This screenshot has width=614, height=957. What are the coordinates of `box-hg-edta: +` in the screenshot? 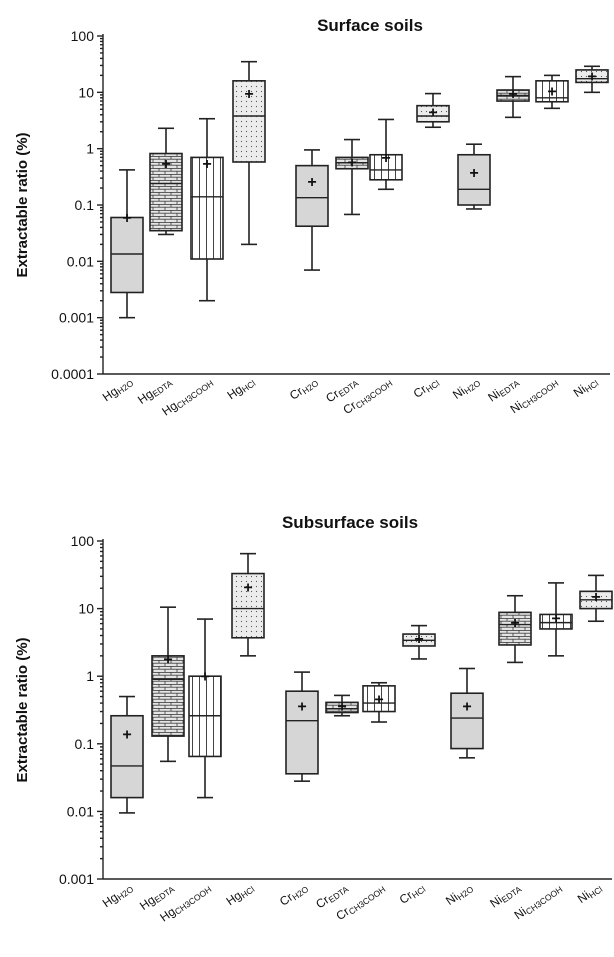 It's located at (166, 181).